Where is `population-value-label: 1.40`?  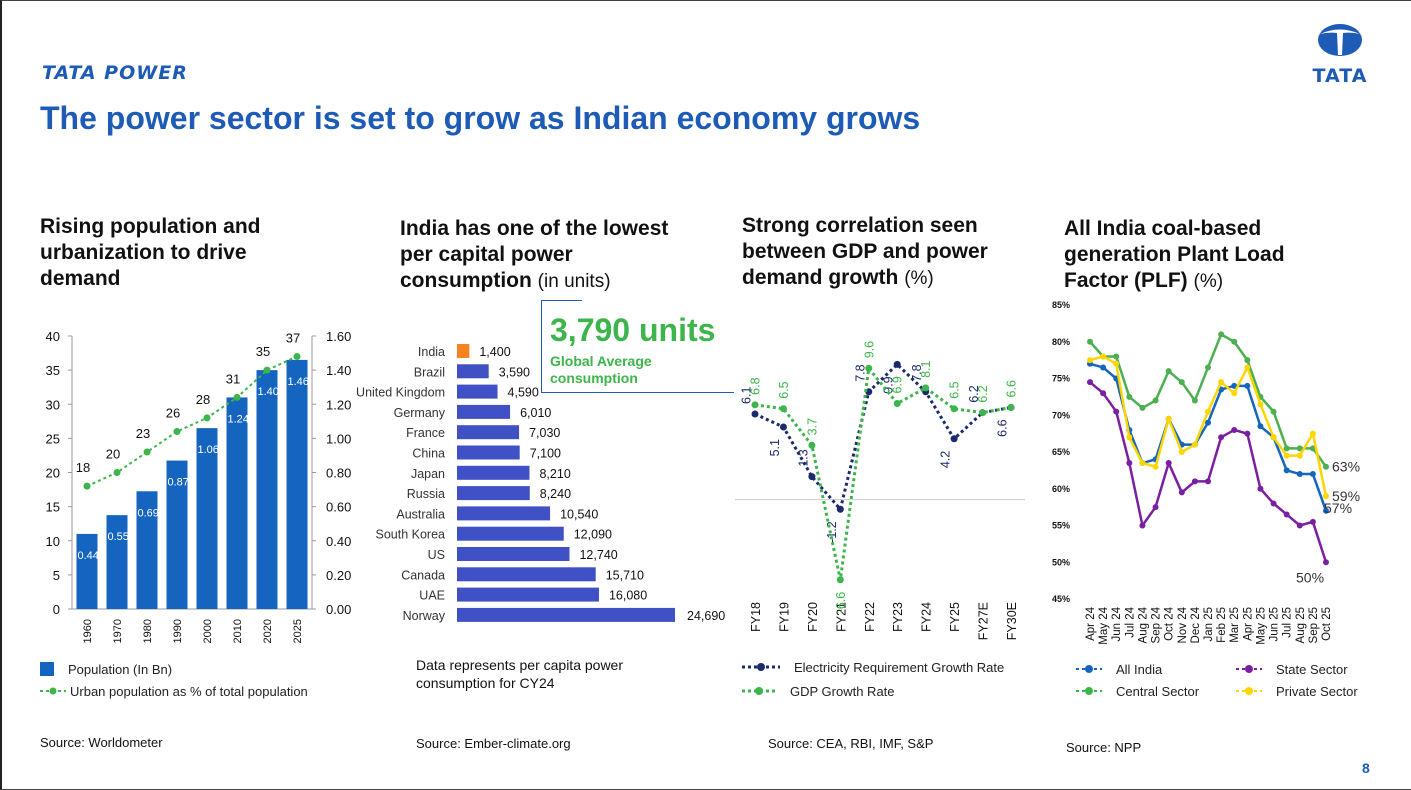 population-value-label: 1.40 is located at coordinates (268, 392).